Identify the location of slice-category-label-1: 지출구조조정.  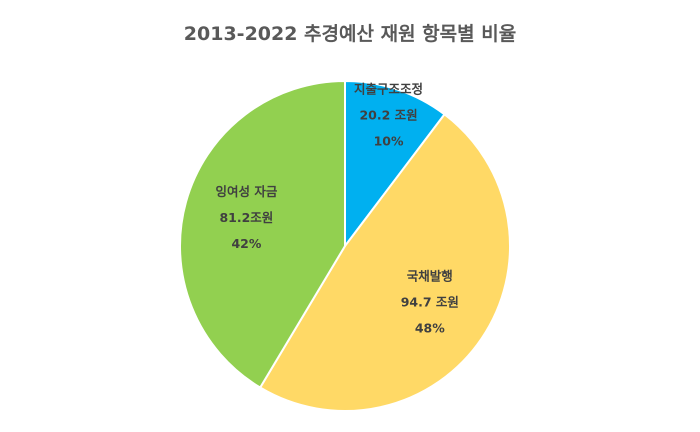
(388, 89).